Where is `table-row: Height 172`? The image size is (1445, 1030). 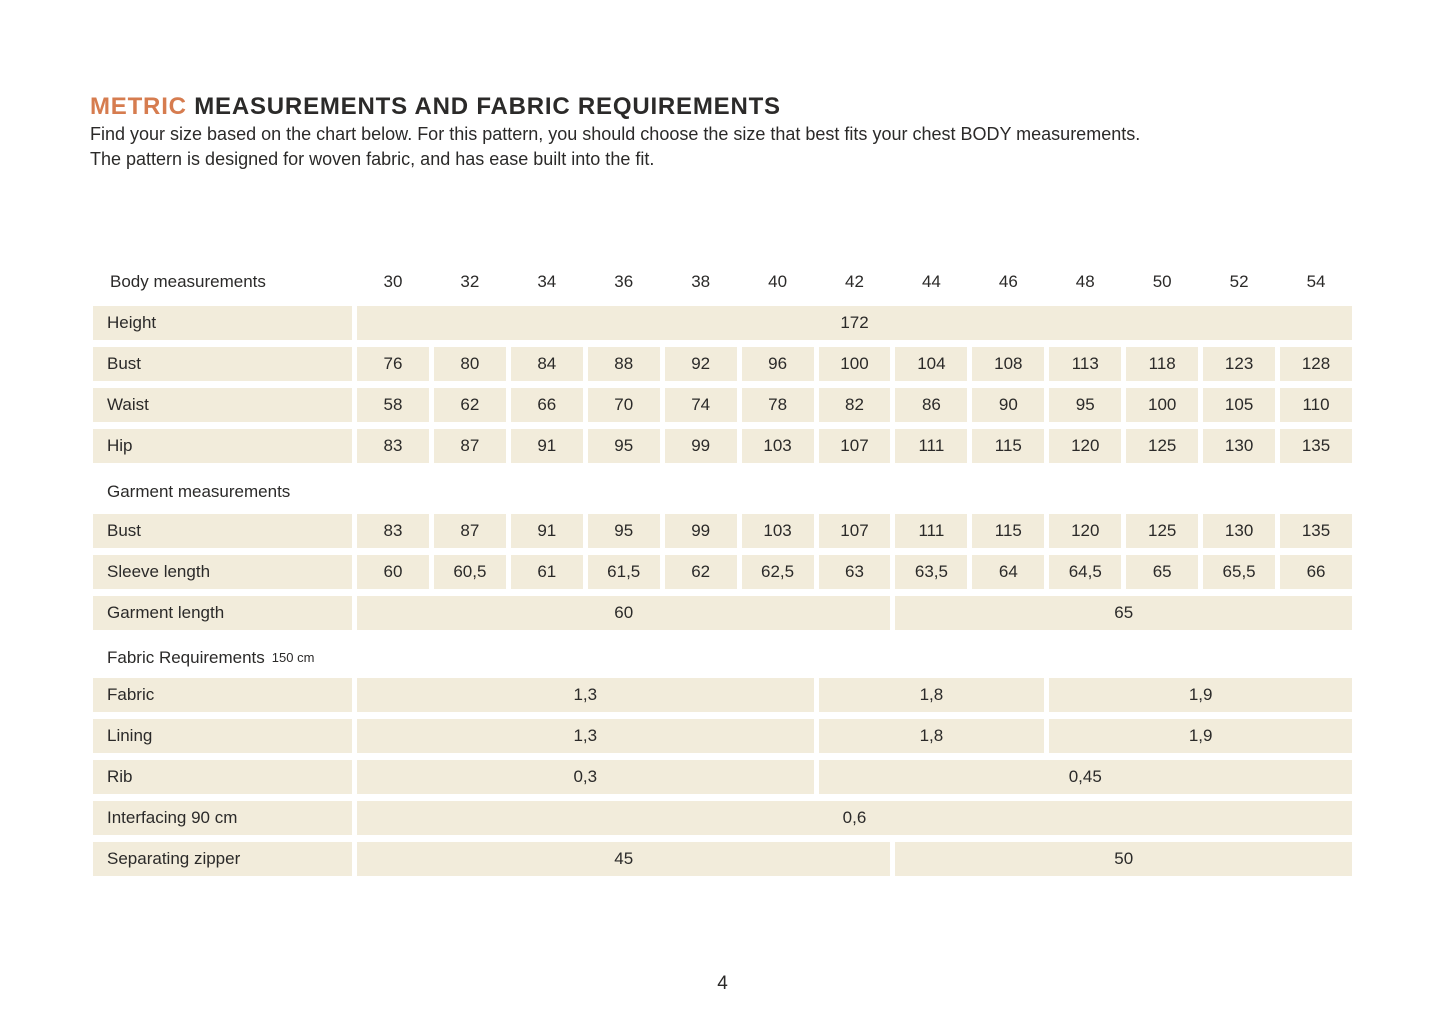
table-row: Height 172 is located at coordinates (722, 323).